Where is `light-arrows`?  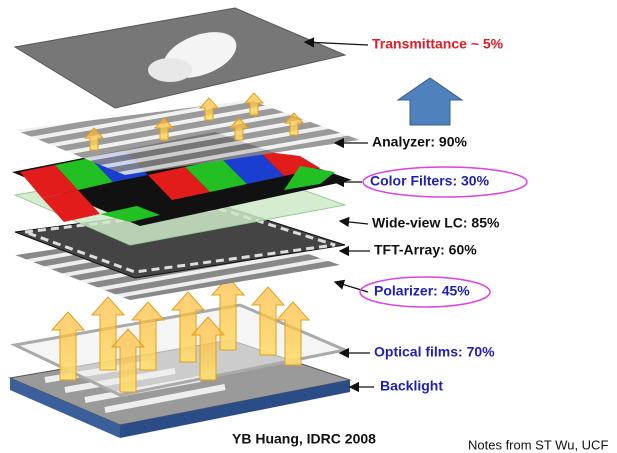 light-arrows is located at coordinates (180, 334).